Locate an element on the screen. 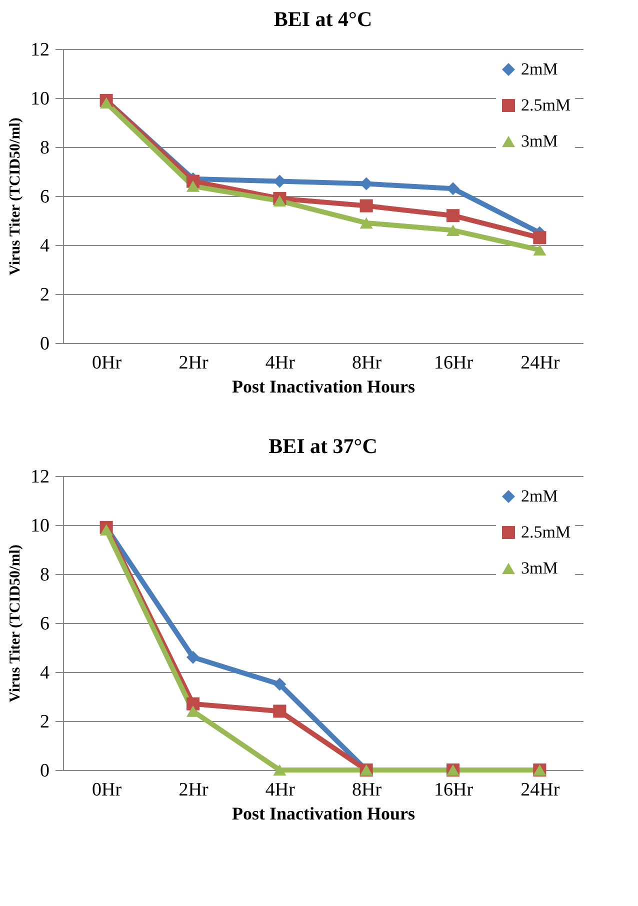 This screenshot has height=906, width=638. chart-title: BEI at 4°C is located at coordinates (323, 19).